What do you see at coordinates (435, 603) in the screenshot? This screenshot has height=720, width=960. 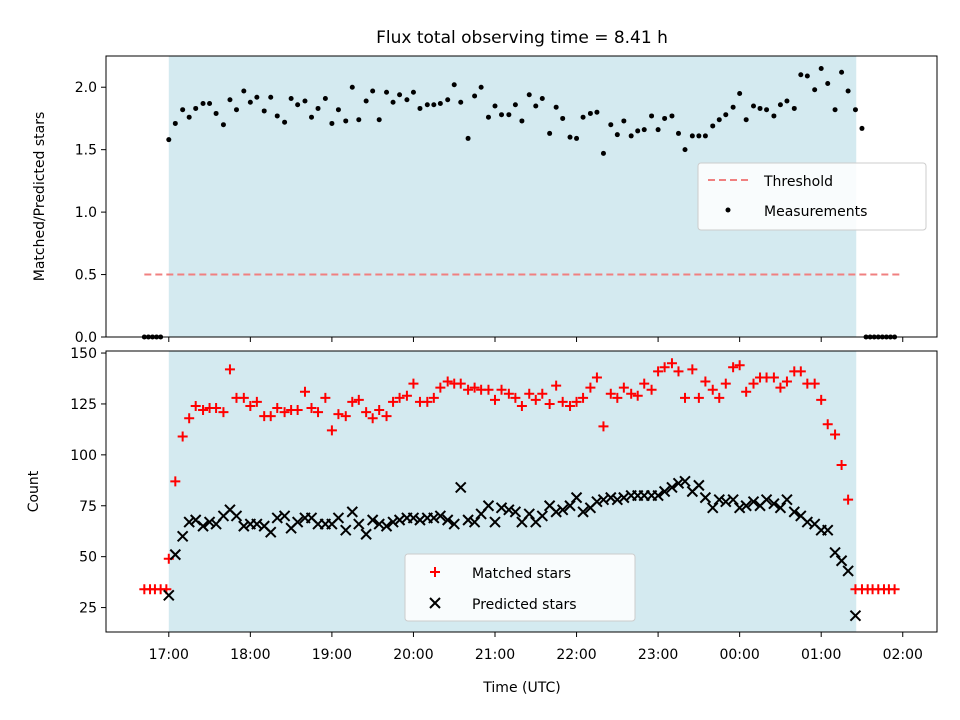 I see `legend-predicted-swatch` at bounding box center [435, 603].